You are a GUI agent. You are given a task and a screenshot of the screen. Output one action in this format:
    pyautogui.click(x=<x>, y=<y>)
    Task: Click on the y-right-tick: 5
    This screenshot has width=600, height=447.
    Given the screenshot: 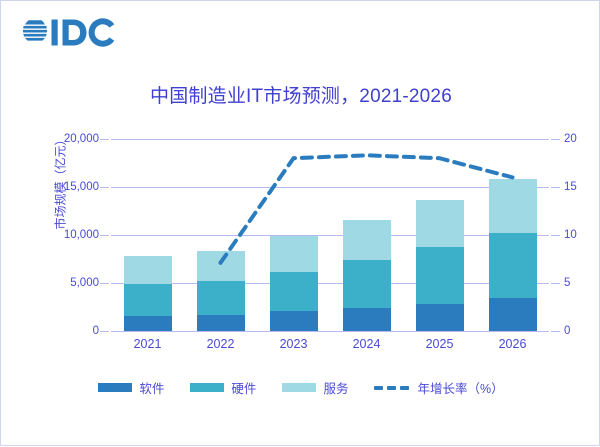 What is the action you would take?
    pyautogui.click(x=567, y=283)
    